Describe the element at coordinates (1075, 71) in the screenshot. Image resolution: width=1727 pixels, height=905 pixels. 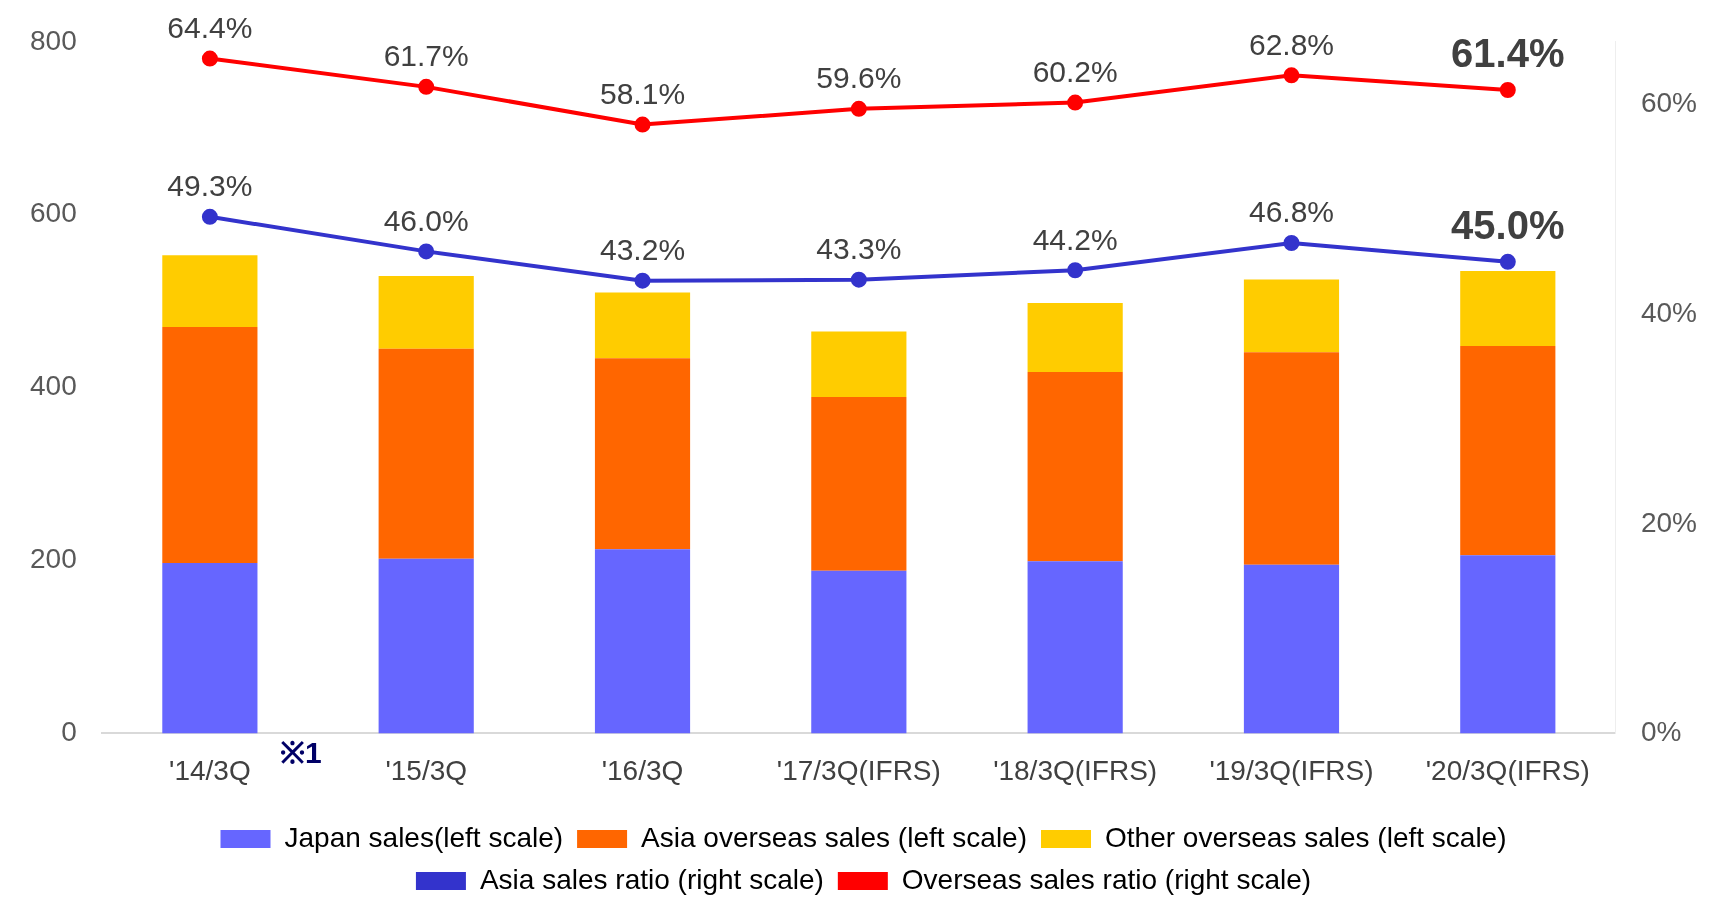
I see `data-label: 60.2%` at that location.